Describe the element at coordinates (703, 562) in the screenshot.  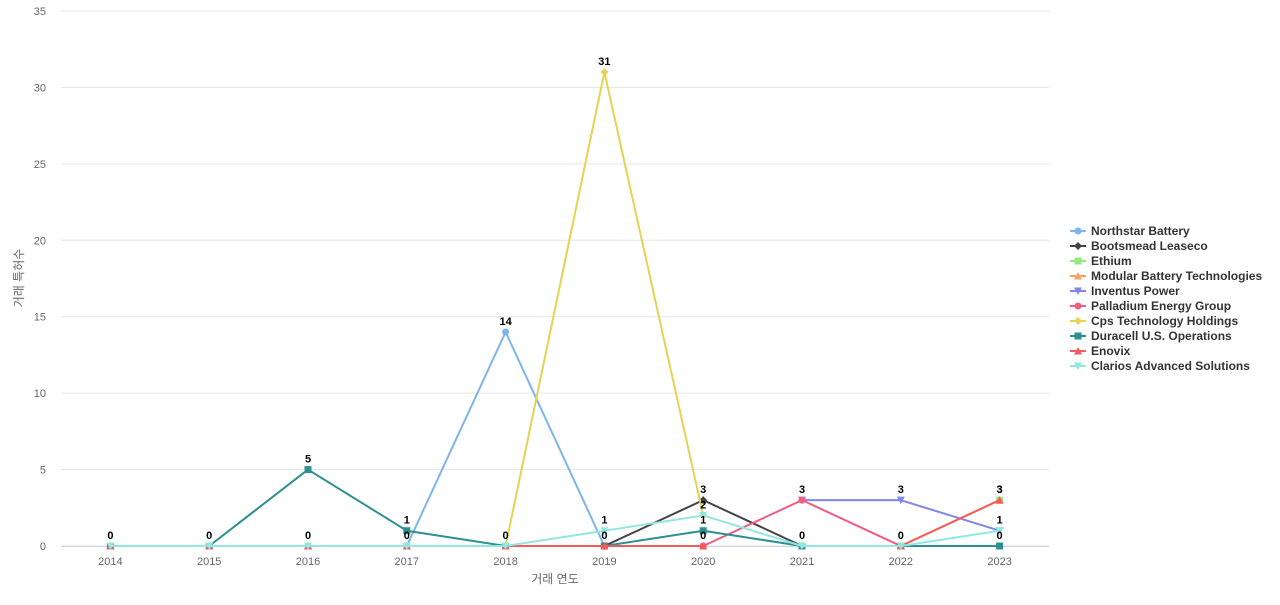
I see `x-tick-label: 2020` at that location.